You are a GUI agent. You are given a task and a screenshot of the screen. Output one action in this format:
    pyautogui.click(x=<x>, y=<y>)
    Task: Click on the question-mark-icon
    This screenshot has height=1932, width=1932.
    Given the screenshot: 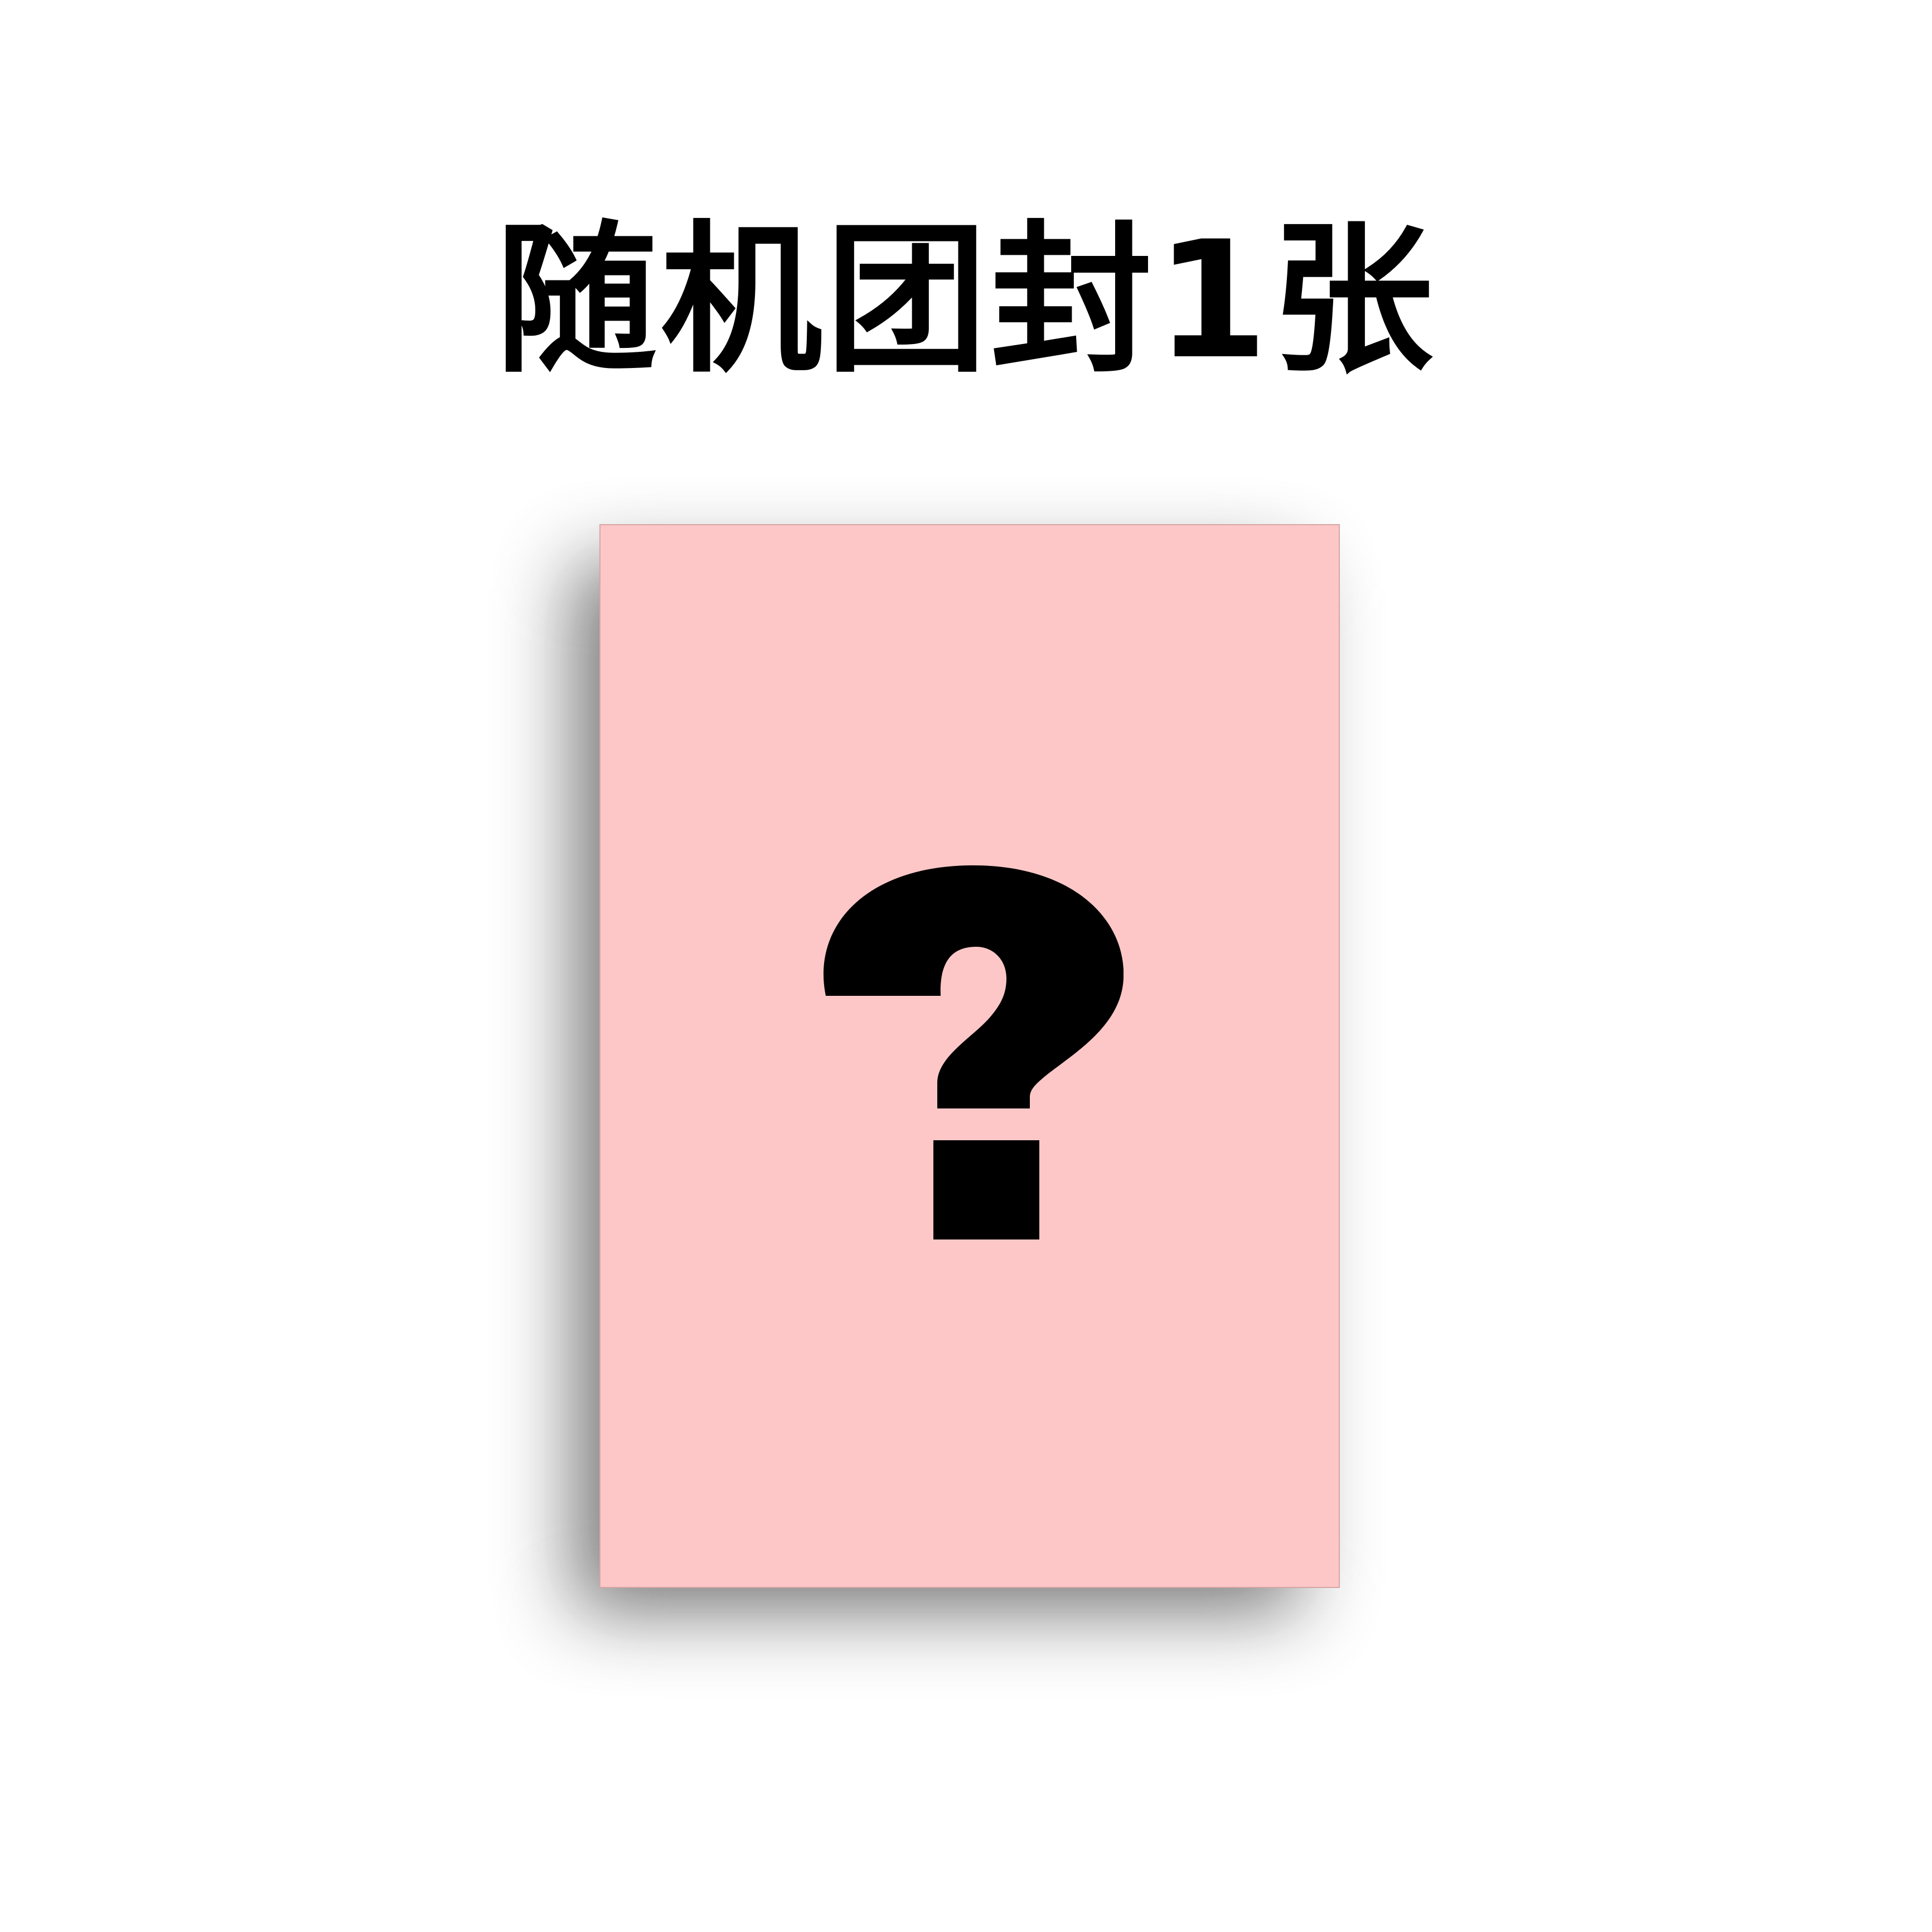 What is the action you would take?
    pyautogui.click(x=974, y=1052)
    